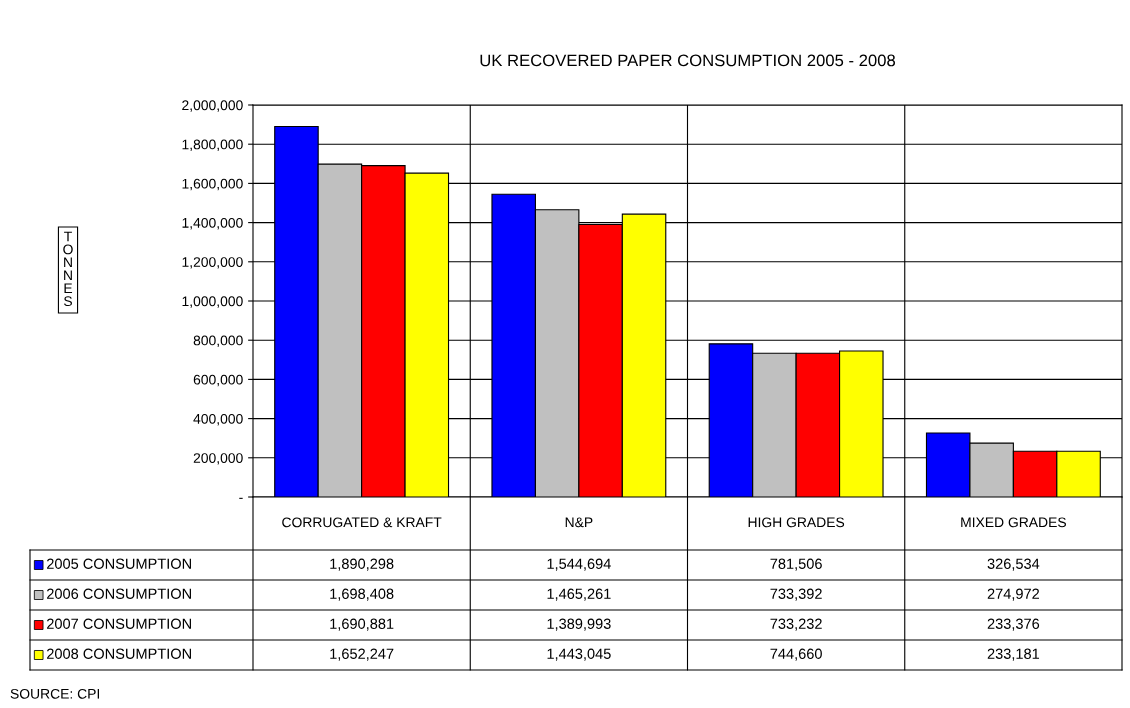 This screenshot has height=708, width=1130. I want to click on source-note: SOURCE: CPI, so click(55, 693).